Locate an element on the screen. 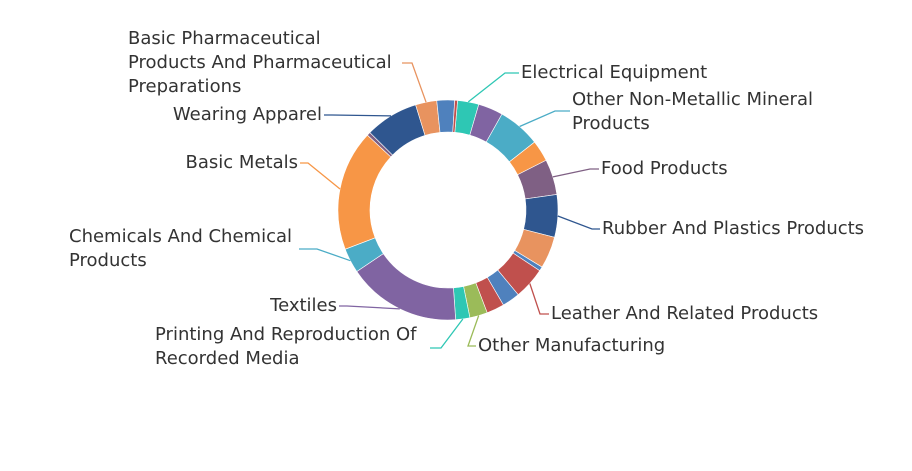 The height and width of the screenshot is (471, 912). leader-line-rubber-and-plastics-products is located at coordinates (578, 222).